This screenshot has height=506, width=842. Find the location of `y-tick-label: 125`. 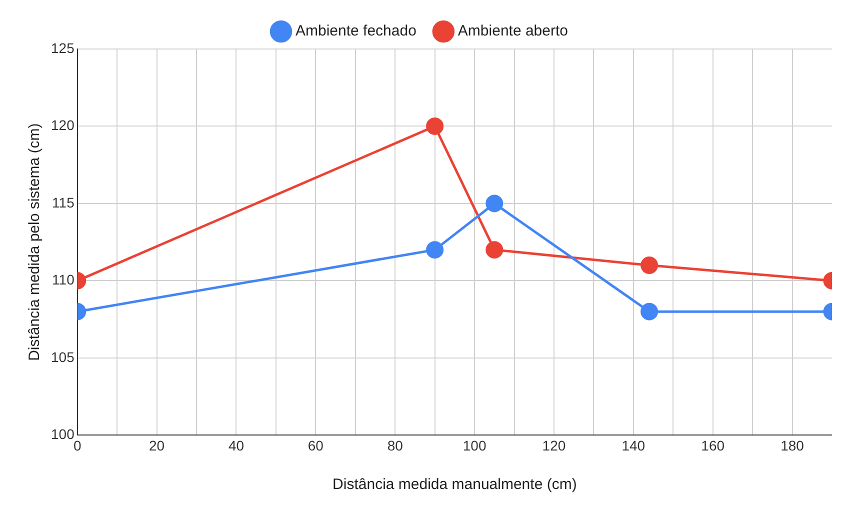

y-tick-label: 125 is located at coordinates (63, 48).